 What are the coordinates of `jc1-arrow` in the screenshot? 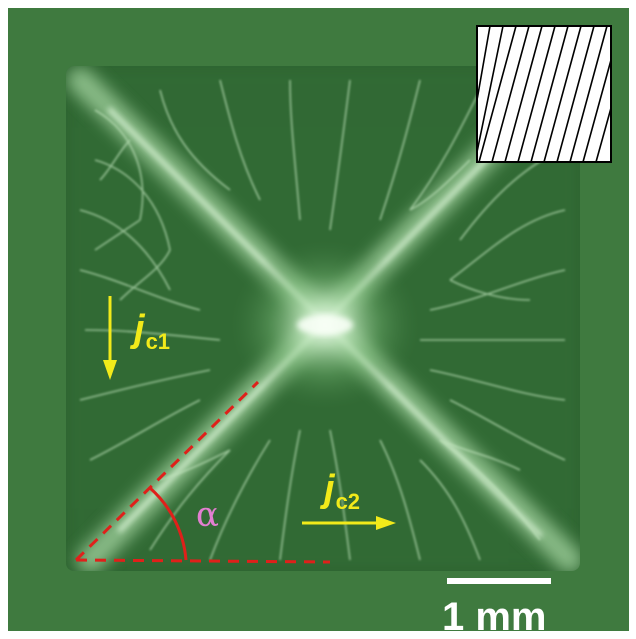 It's located at (110, 338).